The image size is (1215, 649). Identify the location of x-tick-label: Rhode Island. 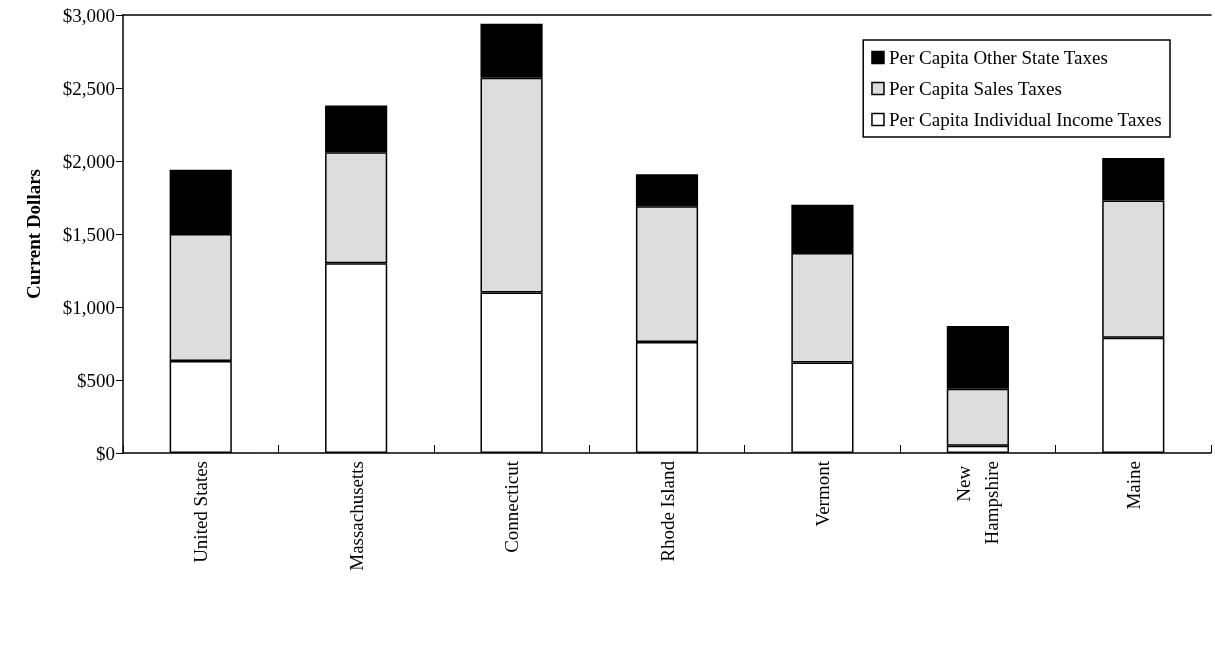
(667, 511).